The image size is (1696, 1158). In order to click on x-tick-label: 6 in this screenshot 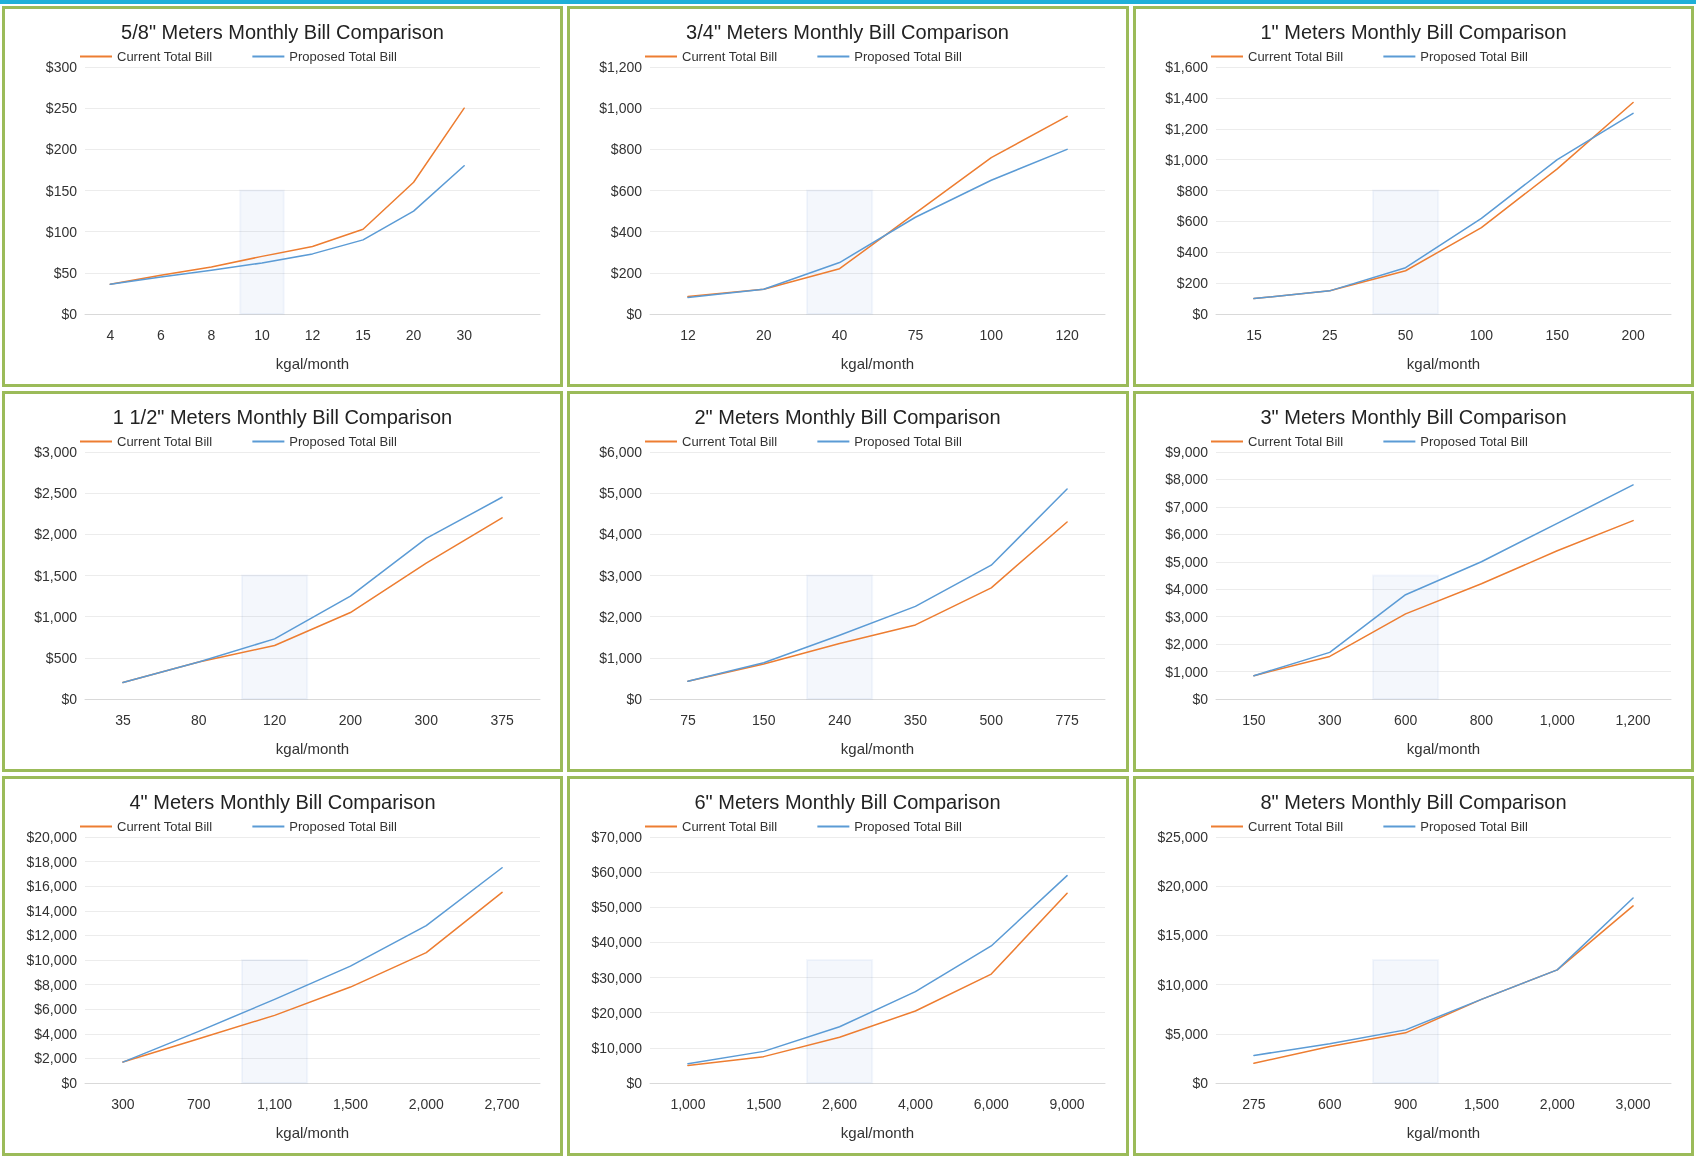, I will do `click(160, 335)`.